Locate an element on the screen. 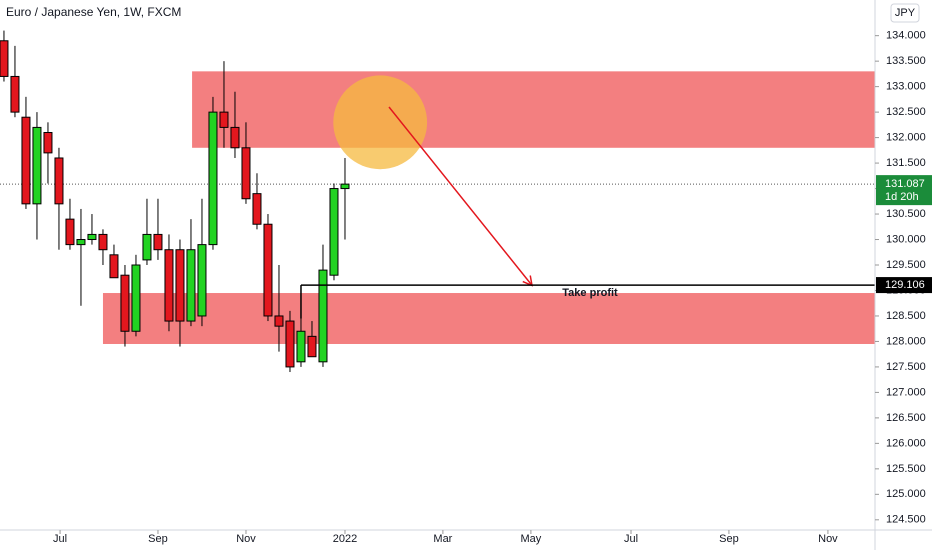  currency-box is located at coordinates (905, 13).